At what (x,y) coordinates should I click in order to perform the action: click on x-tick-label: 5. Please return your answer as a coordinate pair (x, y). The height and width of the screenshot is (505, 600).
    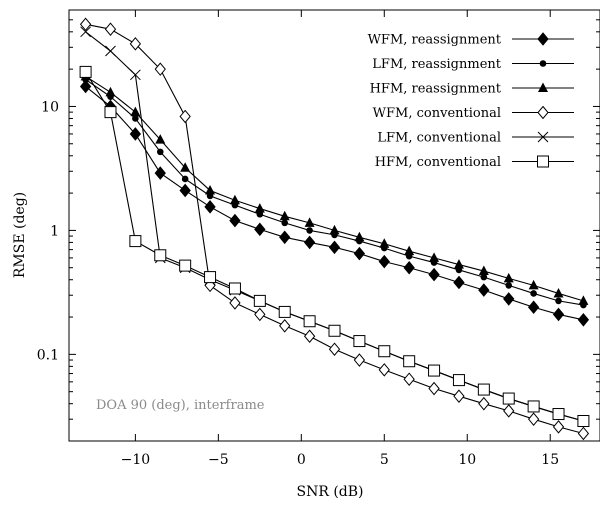
    Looking at the image, I should click on (384, 460).